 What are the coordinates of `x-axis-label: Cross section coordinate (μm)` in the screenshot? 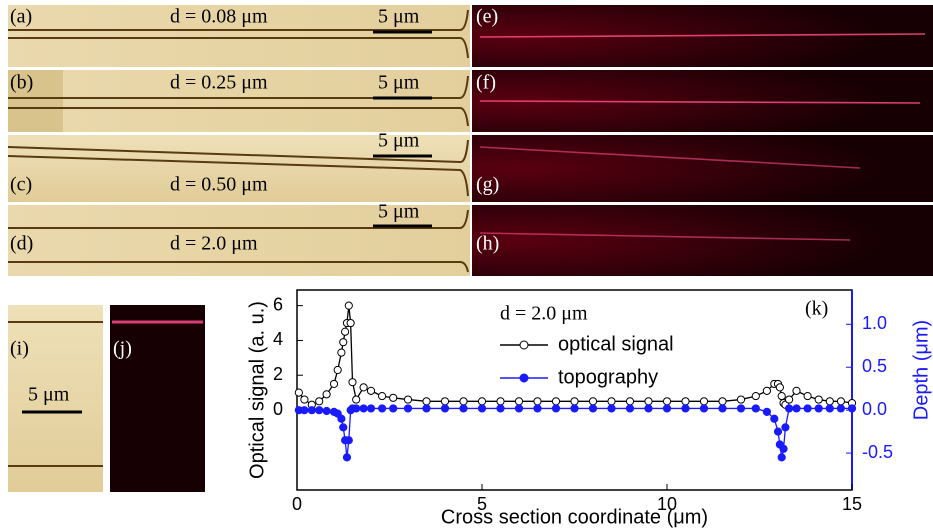 It's located at (574, 517).